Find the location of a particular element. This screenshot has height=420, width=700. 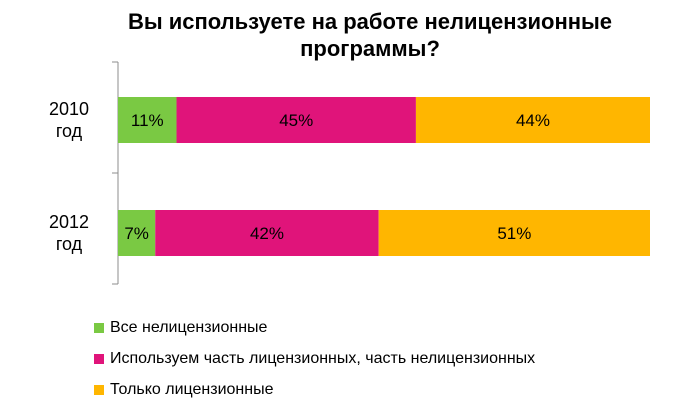

data-label: 45% is located at coordinates (296, 120).